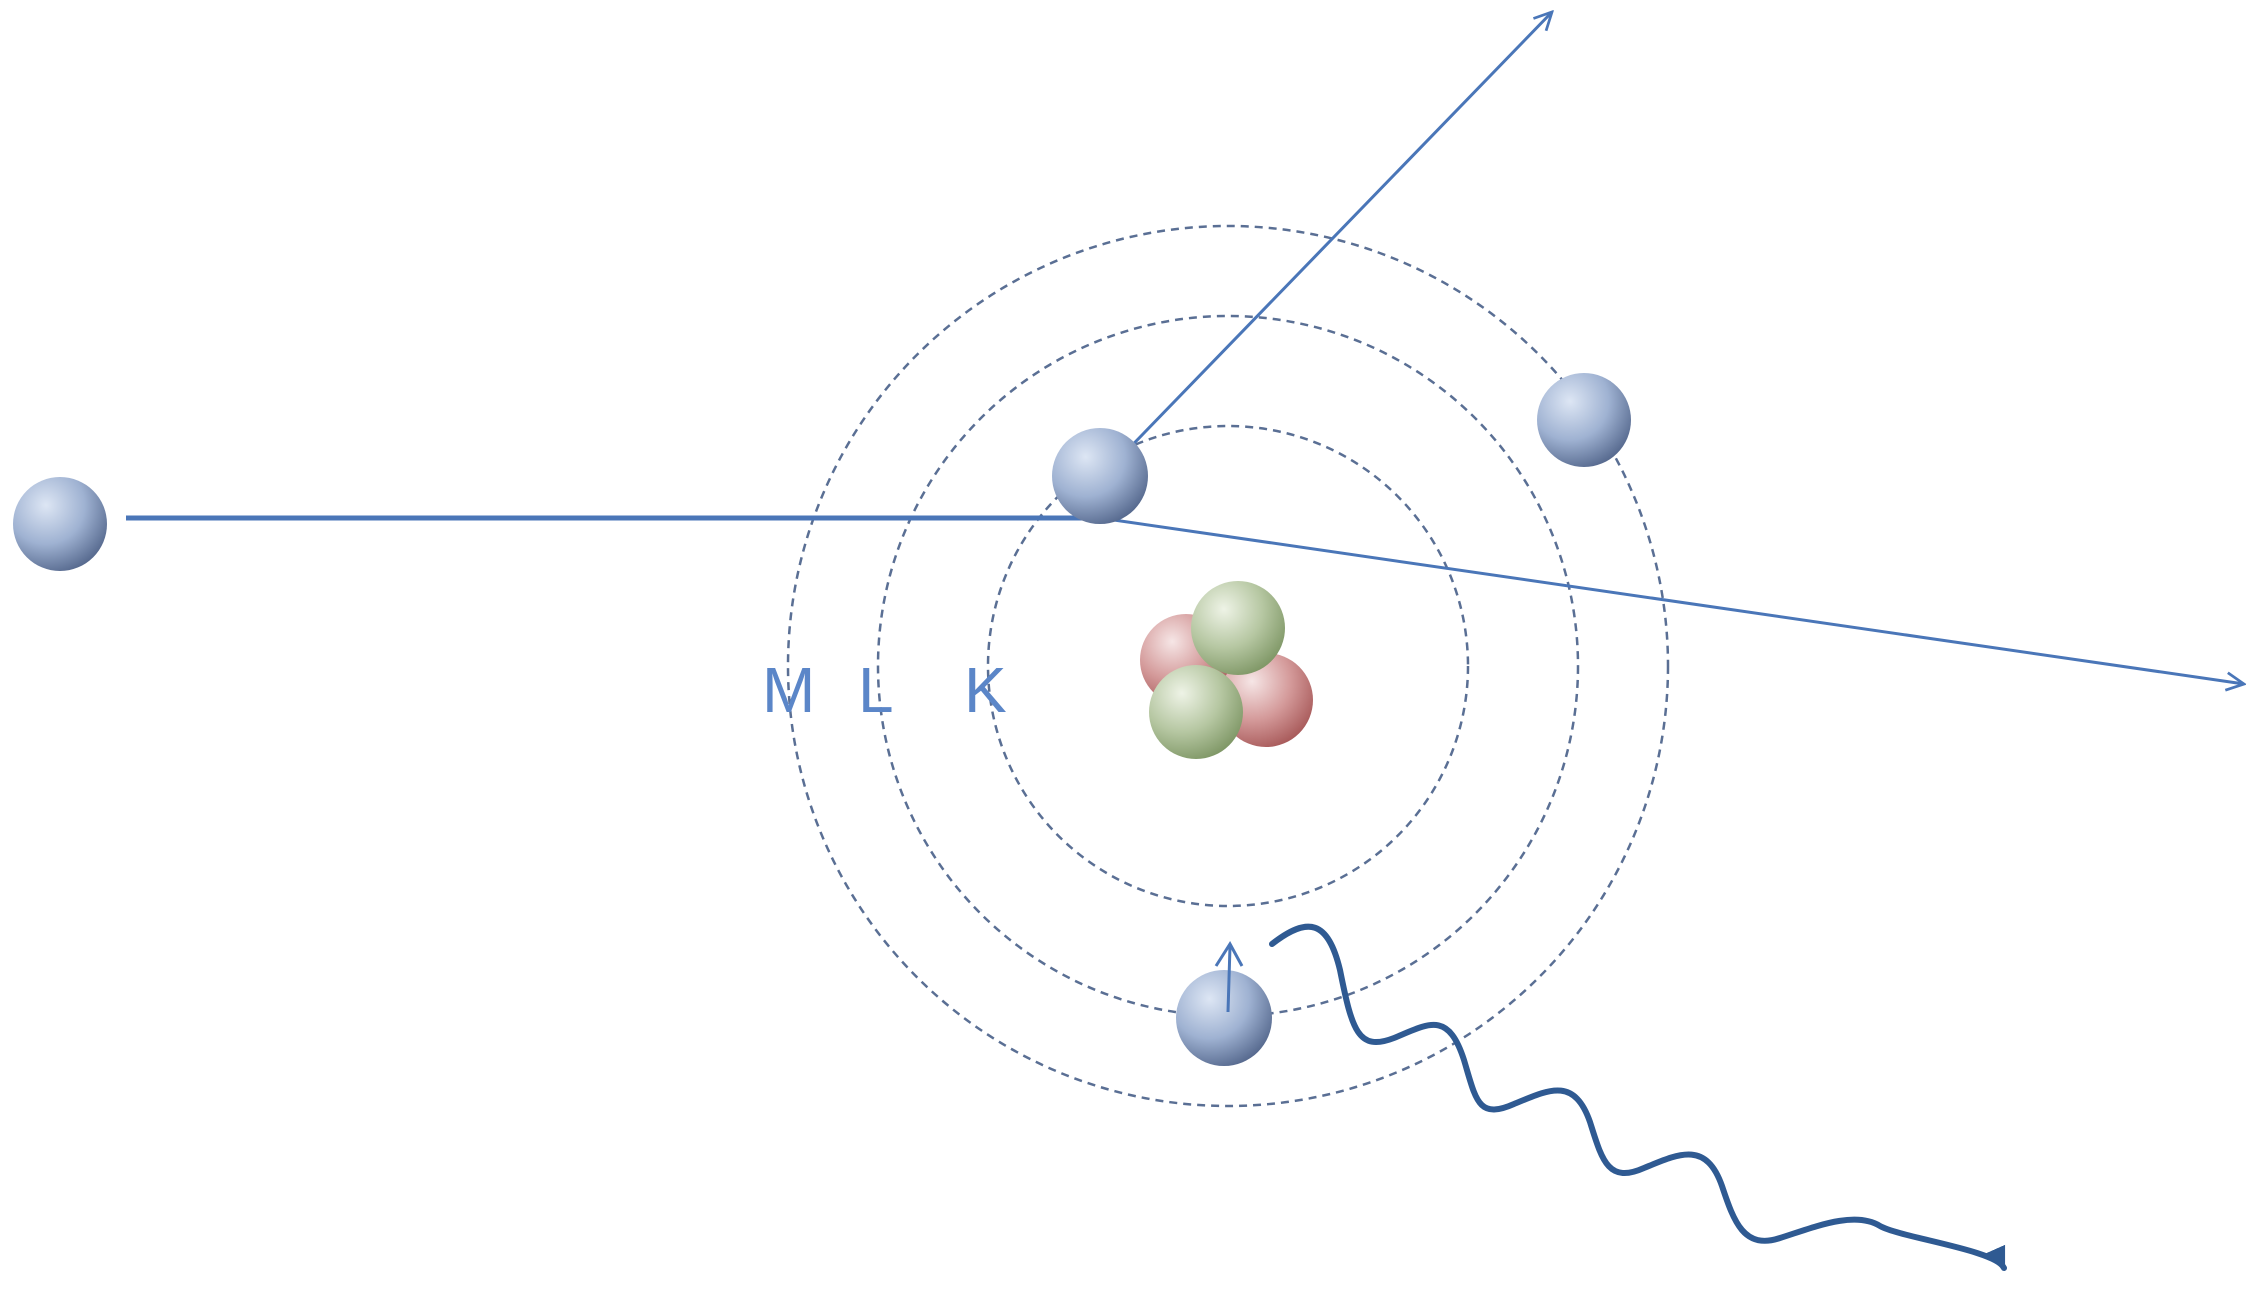 This screenshot has height=1290, width=2254. I want to click on photon-wavy-arrow-icon, so click(1638, 1097).